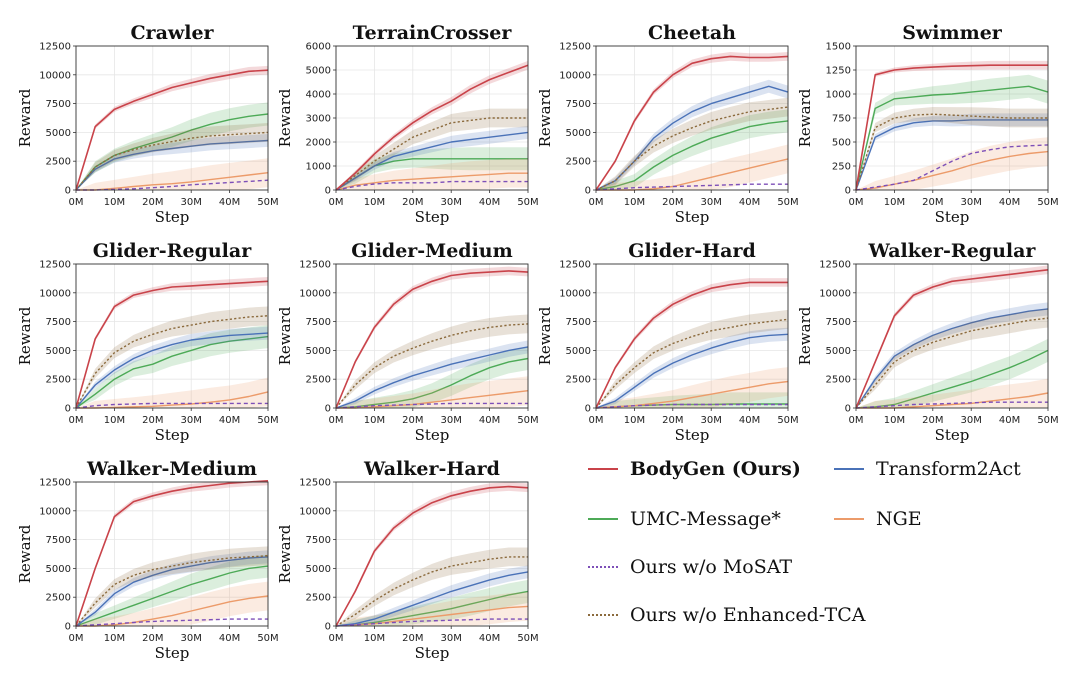  Describe the element at coordinates (694, 469) in the screenshot. I see `legend-item-ours: BodyGen (Ours)` at that location.